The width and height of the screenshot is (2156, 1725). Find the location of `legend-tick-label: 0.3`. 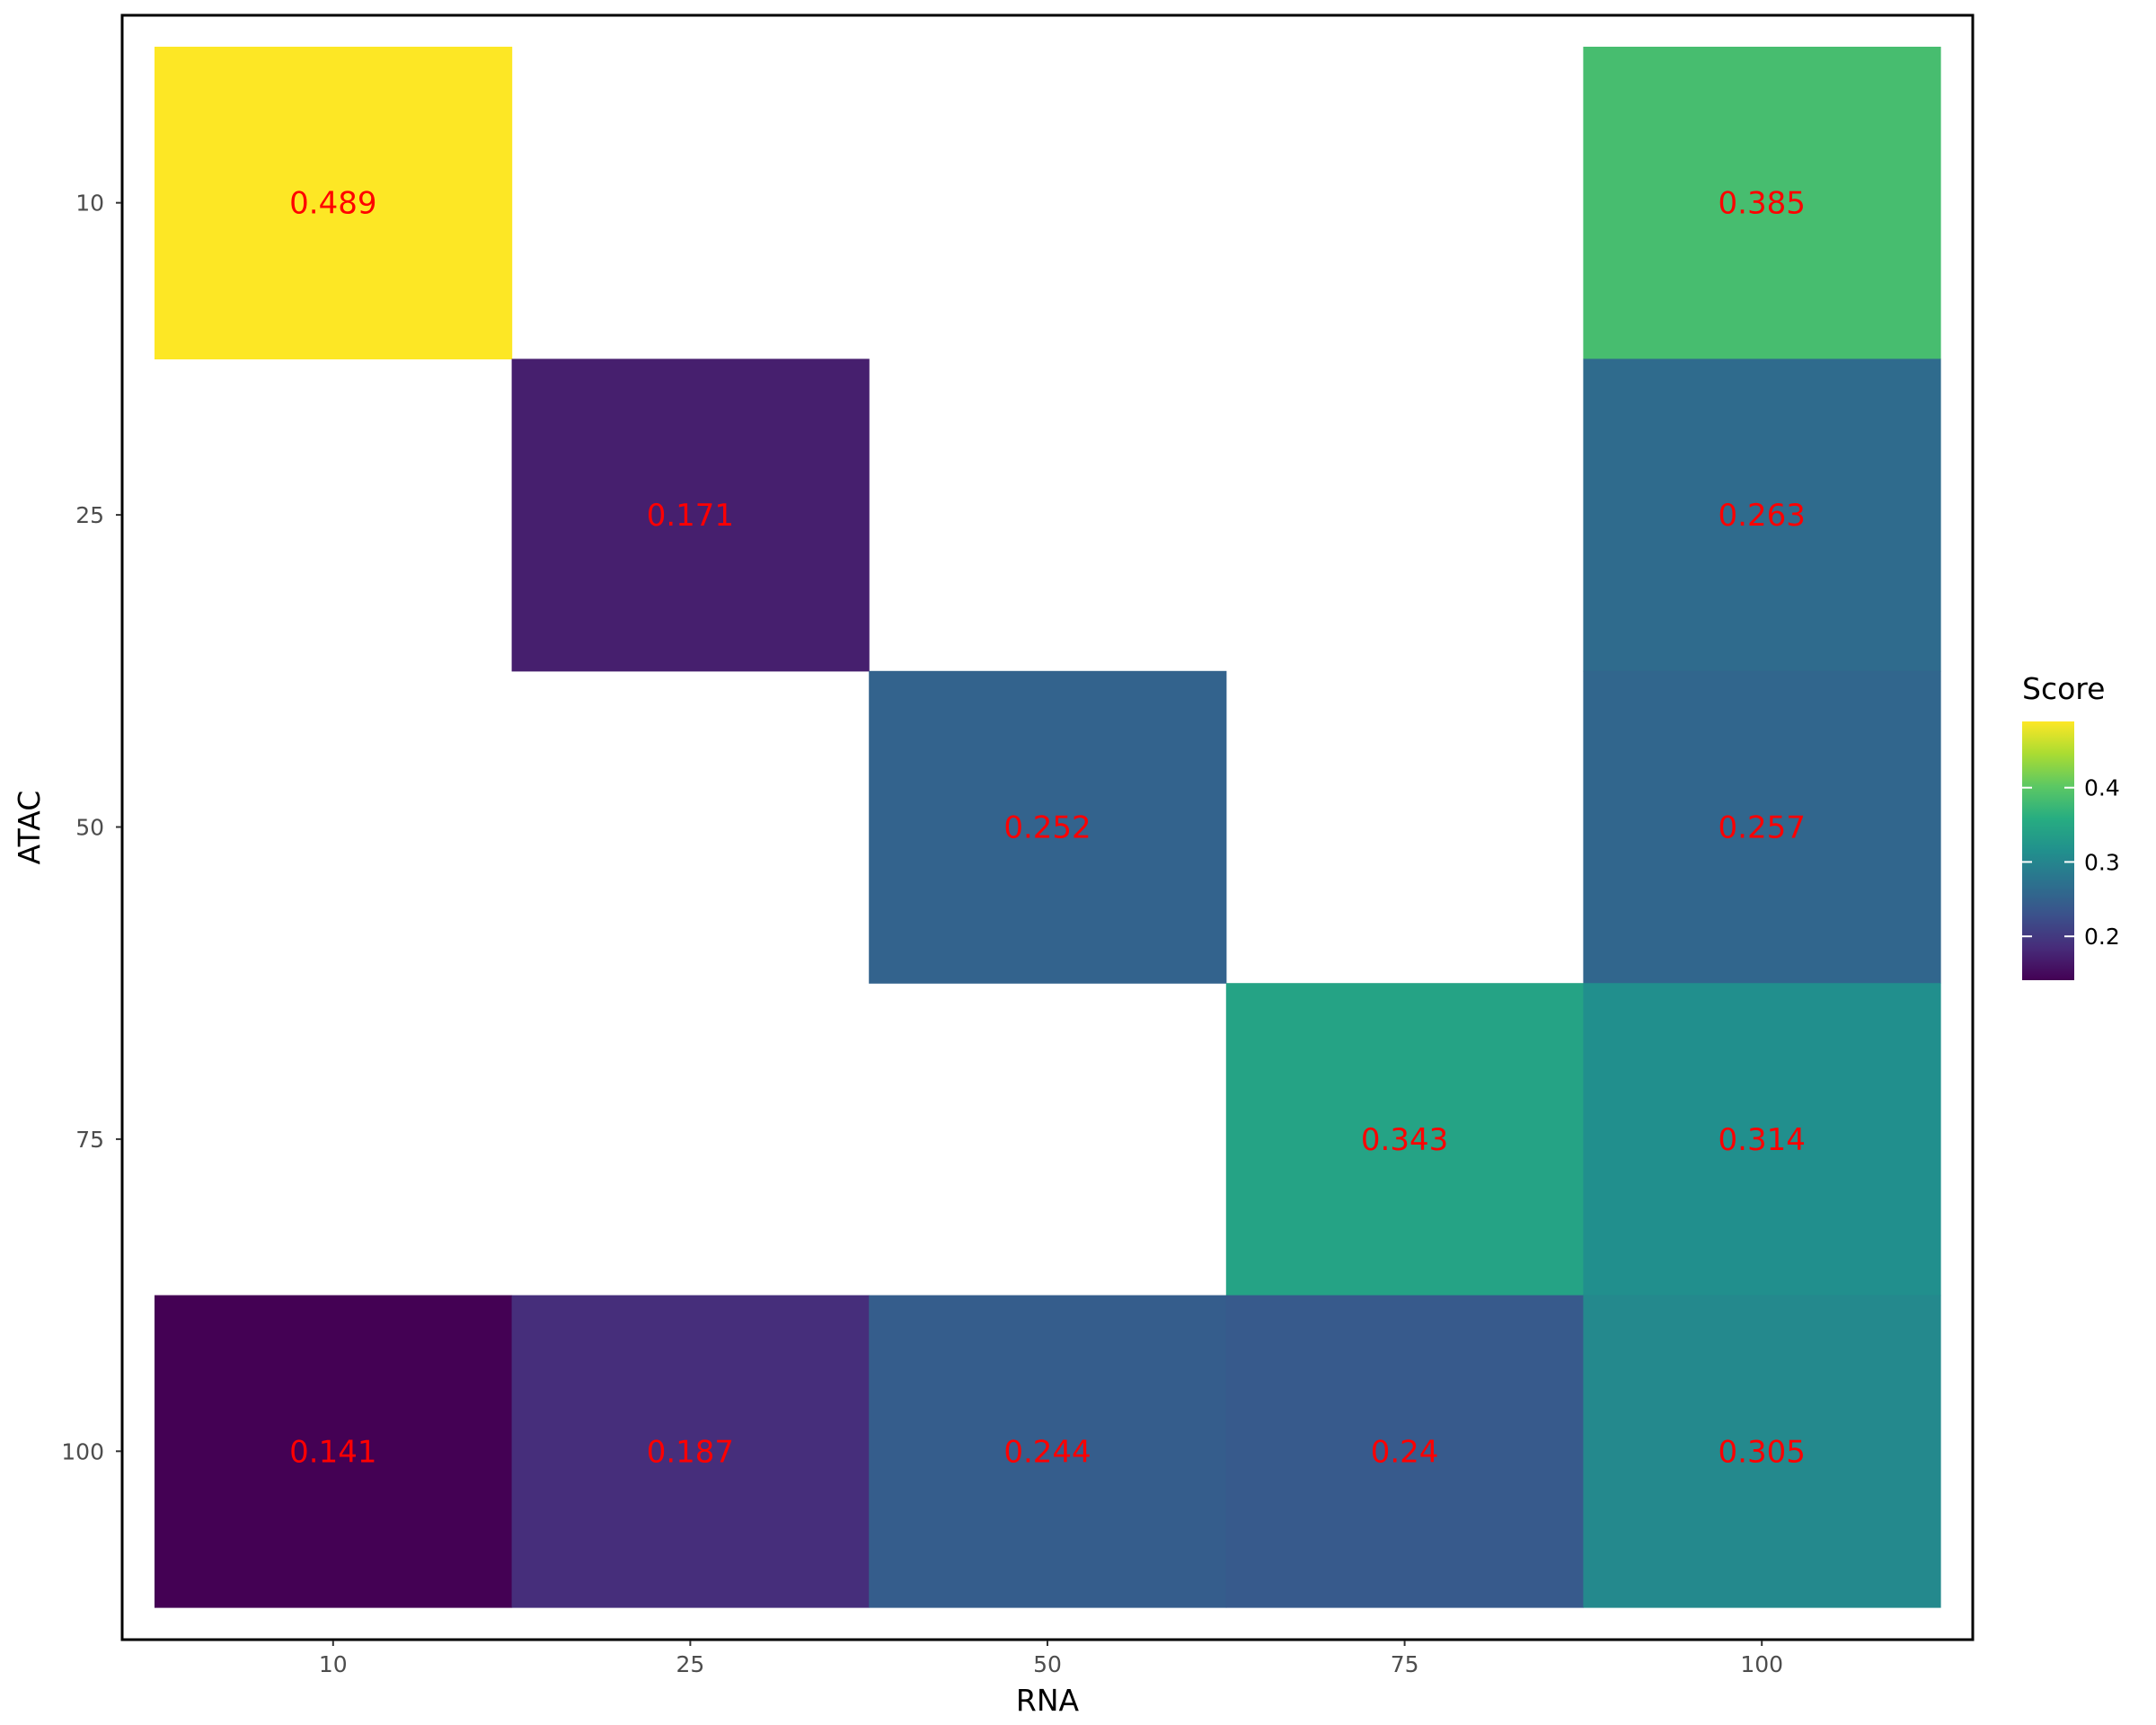

legend-tick-label: 0.3 is located at coordinates (2102, 862).